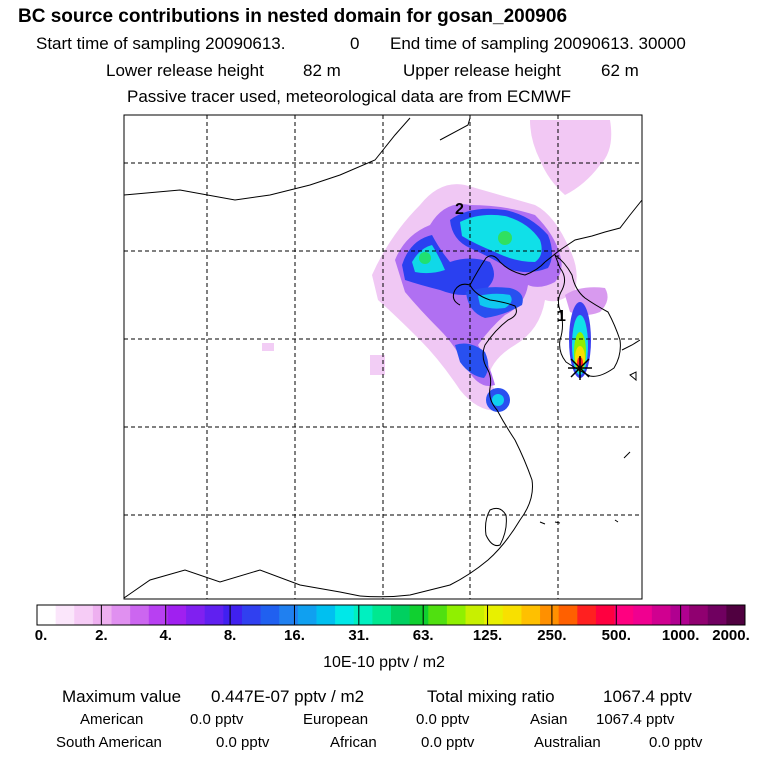  Describe the element at coordinates (580, 368) in the screenshot. I see `receptor-star-icon` at that location.